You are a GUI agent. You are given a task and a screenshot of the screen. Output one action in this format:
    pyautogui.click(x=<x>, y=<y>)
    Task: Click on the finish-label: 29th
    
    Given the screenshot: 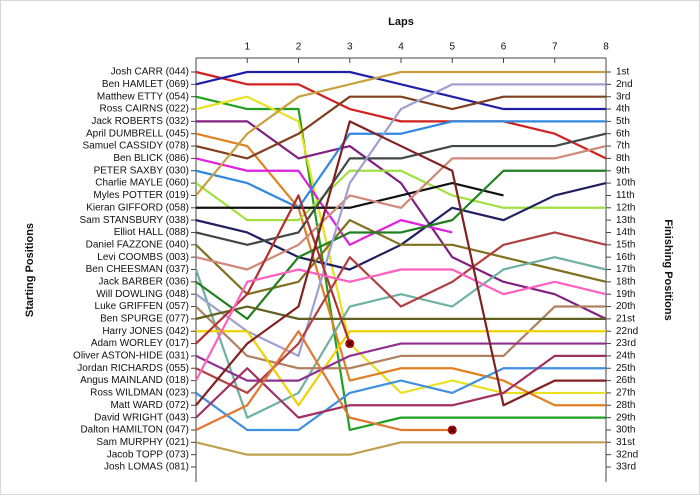 What is the action you would take?
    pyautogui.click(x=625, y=417)
    